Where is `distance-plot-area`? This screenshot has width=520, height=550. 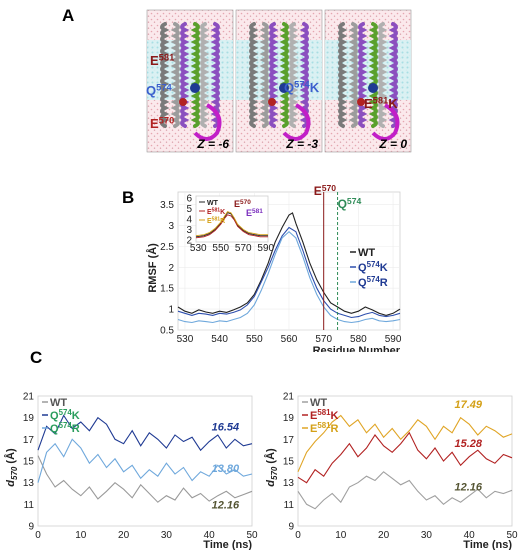
distance-plot-area is located at coordinates (145, 461).